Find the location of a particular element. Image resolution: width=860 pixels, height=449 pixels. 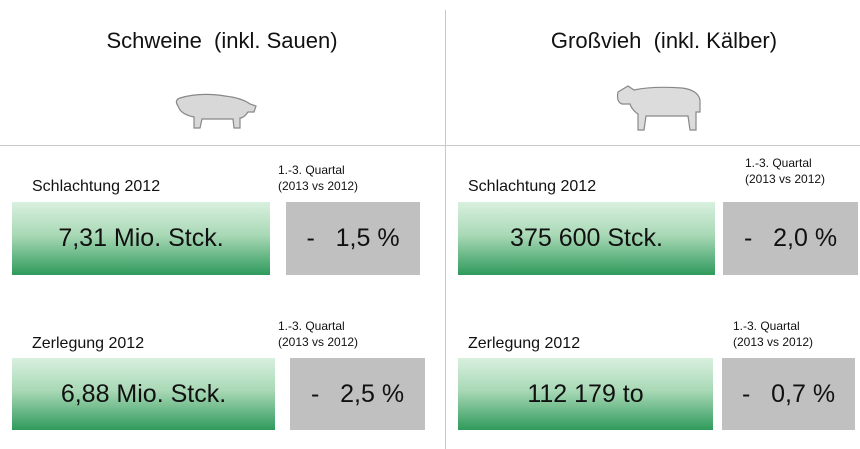

value-box: 112 179 to is located at coordinates (585, 394).